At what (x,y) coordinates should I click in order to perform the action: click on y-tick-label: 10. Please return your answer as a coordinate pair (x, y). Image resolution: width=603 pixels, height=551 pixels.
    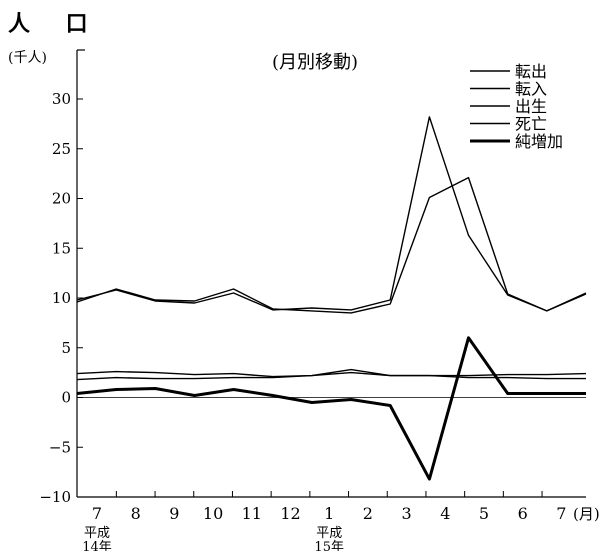
    Looking at the image, I should click on (61, 298).